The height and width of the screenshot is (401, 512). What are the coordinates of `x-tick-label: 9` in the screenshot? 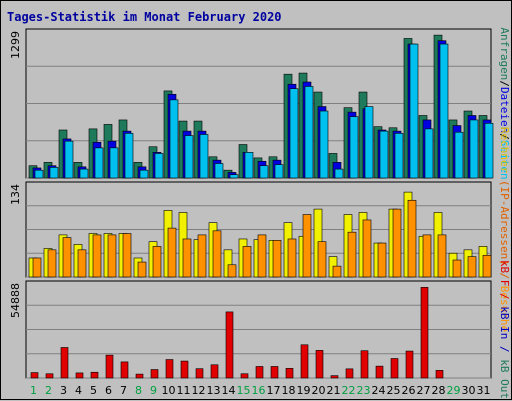 It's located at (153, 390).